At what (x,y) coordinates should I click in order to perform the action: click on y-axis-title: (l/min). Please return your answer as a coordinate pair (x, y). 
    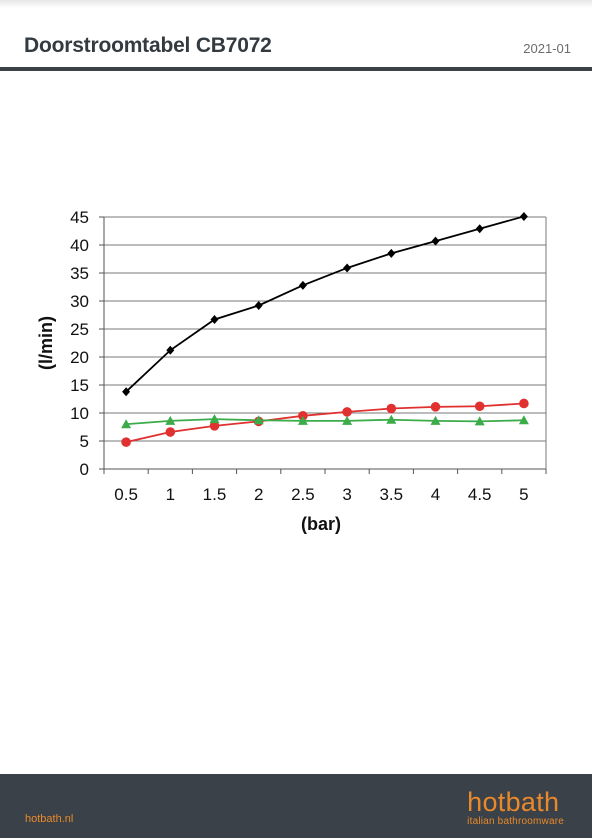
    Looking at the image, I should click on (46, 343).